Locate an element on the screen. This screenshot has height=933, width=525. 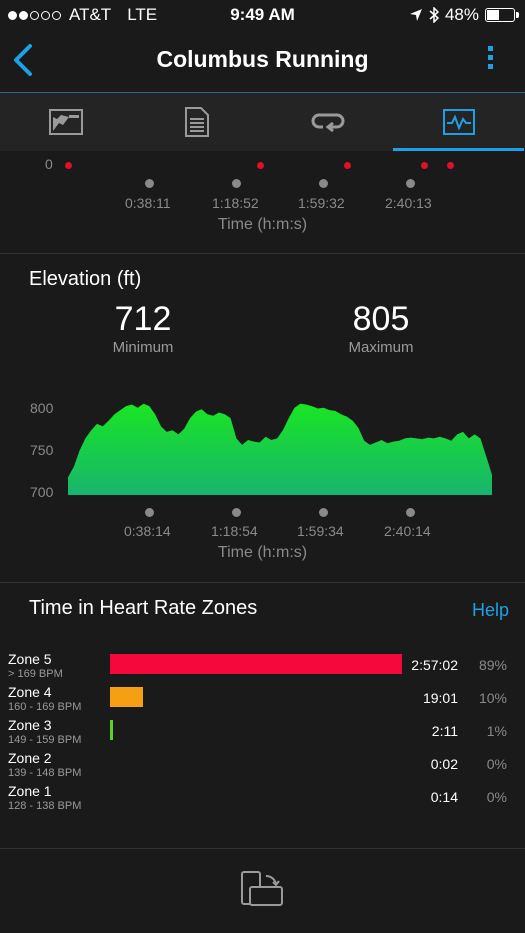
y-axis-label: 0 is located at coordinates (49, 164).